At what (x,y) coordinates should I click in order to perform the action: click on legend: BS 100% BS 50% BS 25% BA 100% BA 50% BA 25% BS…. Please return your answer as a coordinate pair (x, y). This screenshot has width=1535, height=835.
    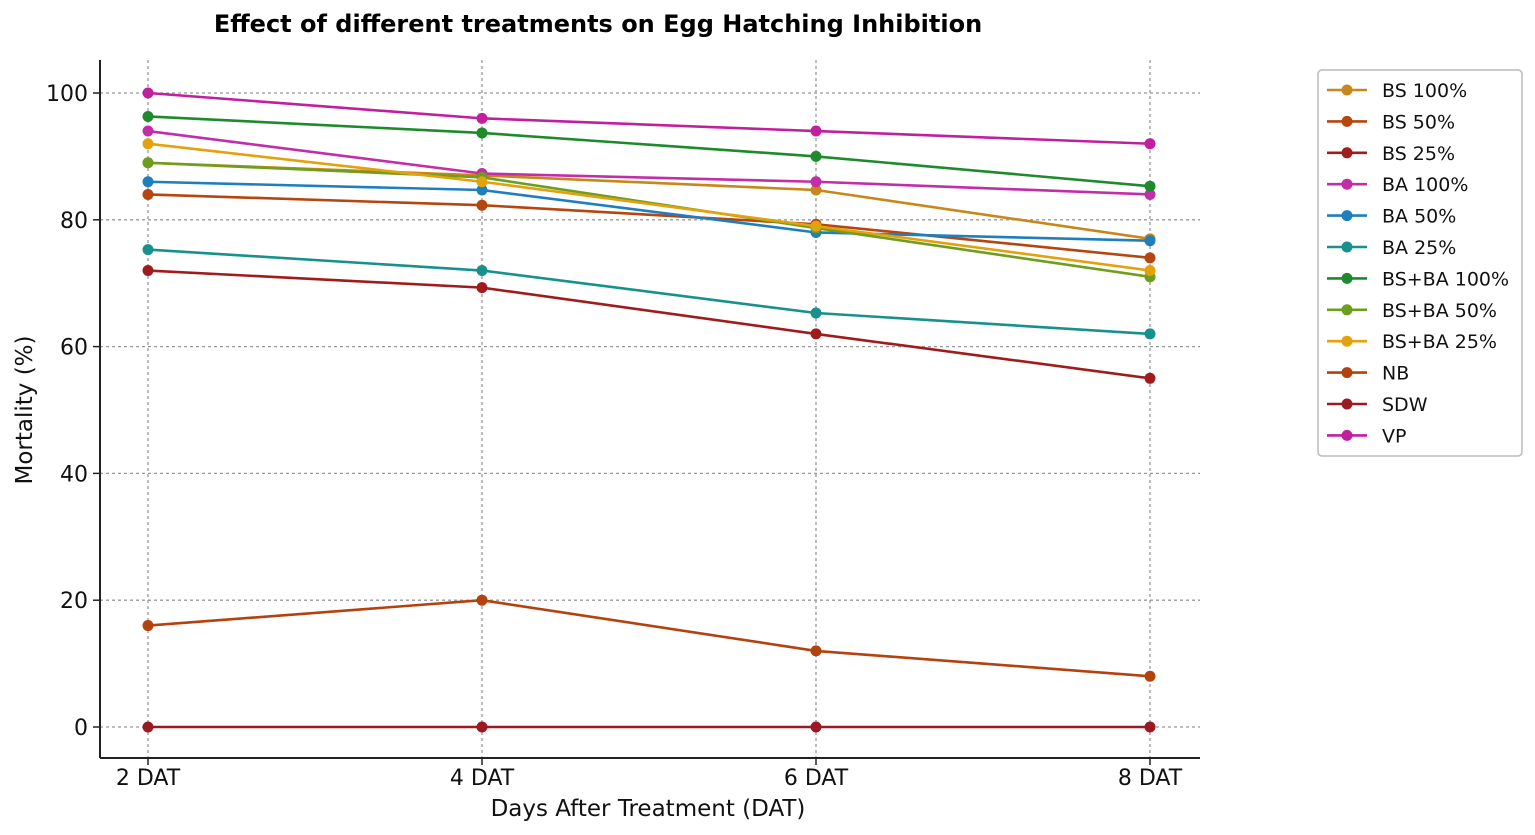
    Looking at the image, I should click on (1420, 263).